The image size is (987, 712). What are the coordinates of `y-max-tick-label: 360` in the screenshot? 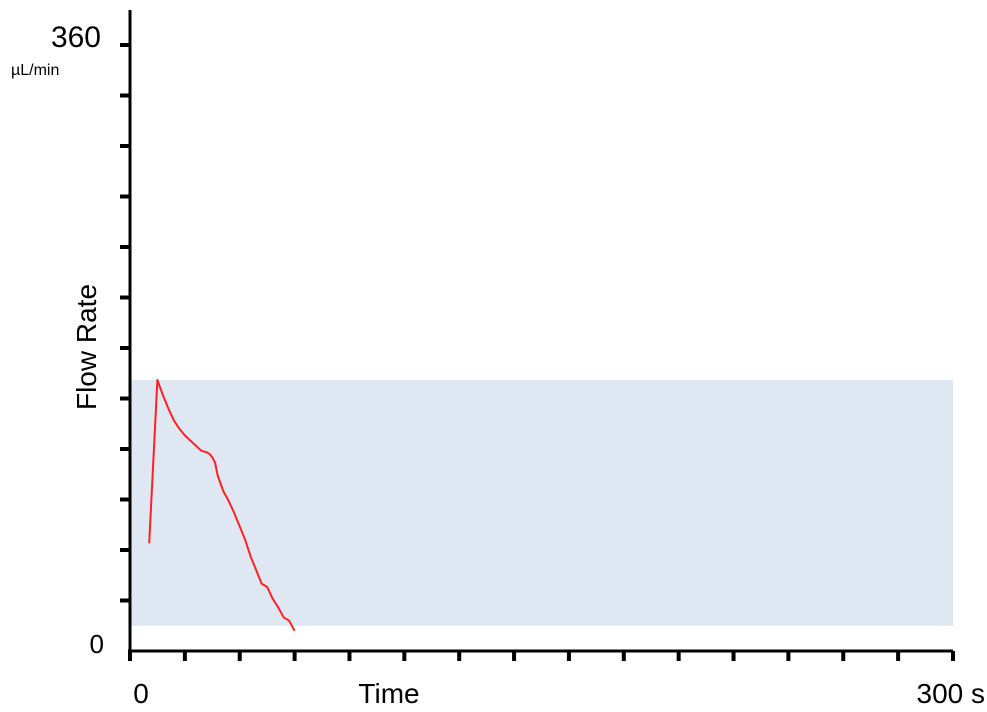 It's located at (76, 37).